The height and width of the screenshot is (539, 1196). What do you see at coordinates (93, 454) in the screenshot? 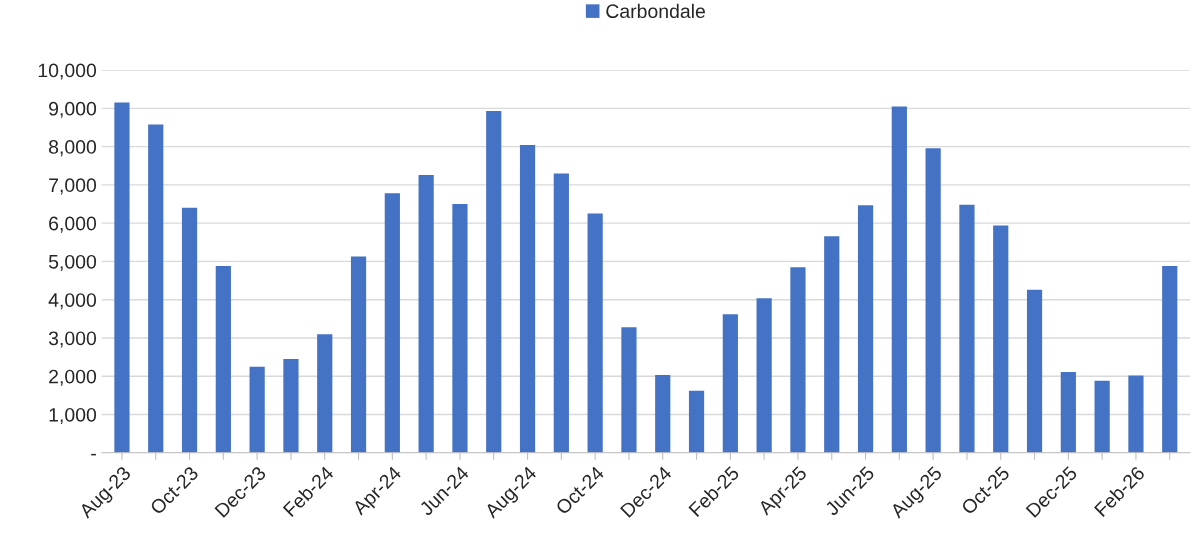
I see `y-tick-label: -` at bounding box center [93, 454].